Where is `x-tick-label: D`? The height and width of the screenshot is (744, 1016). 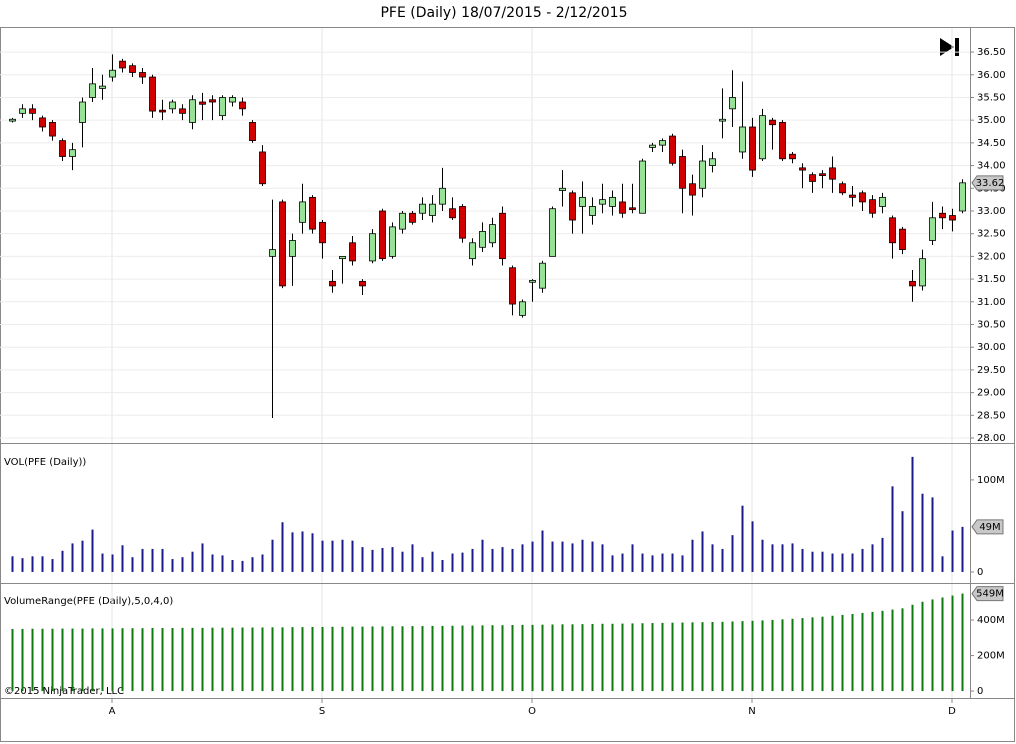
x-tick-label: D is located at coordinates (952, 711).